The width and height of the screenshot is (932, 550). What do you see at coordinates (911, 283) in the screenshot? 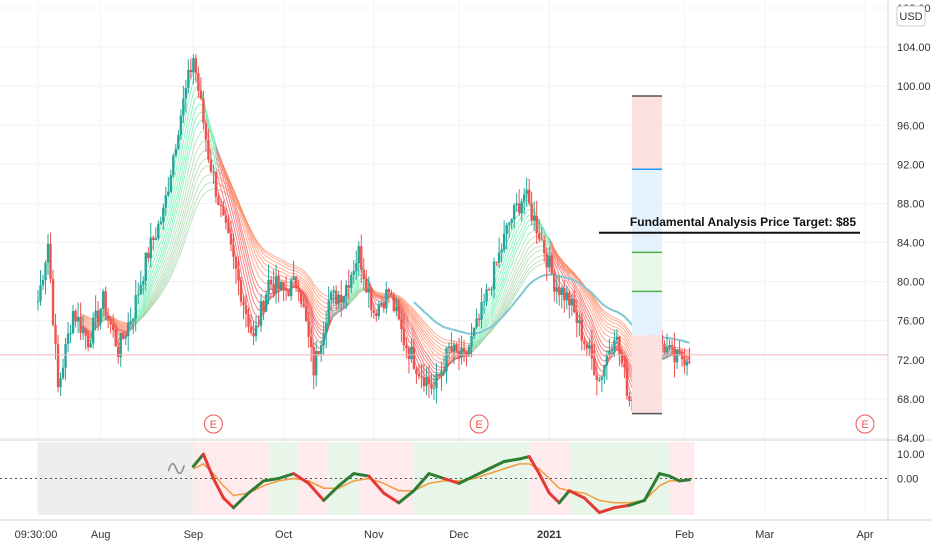
I see `price-tick-label: 80.00` at bounding box center [911, 283].